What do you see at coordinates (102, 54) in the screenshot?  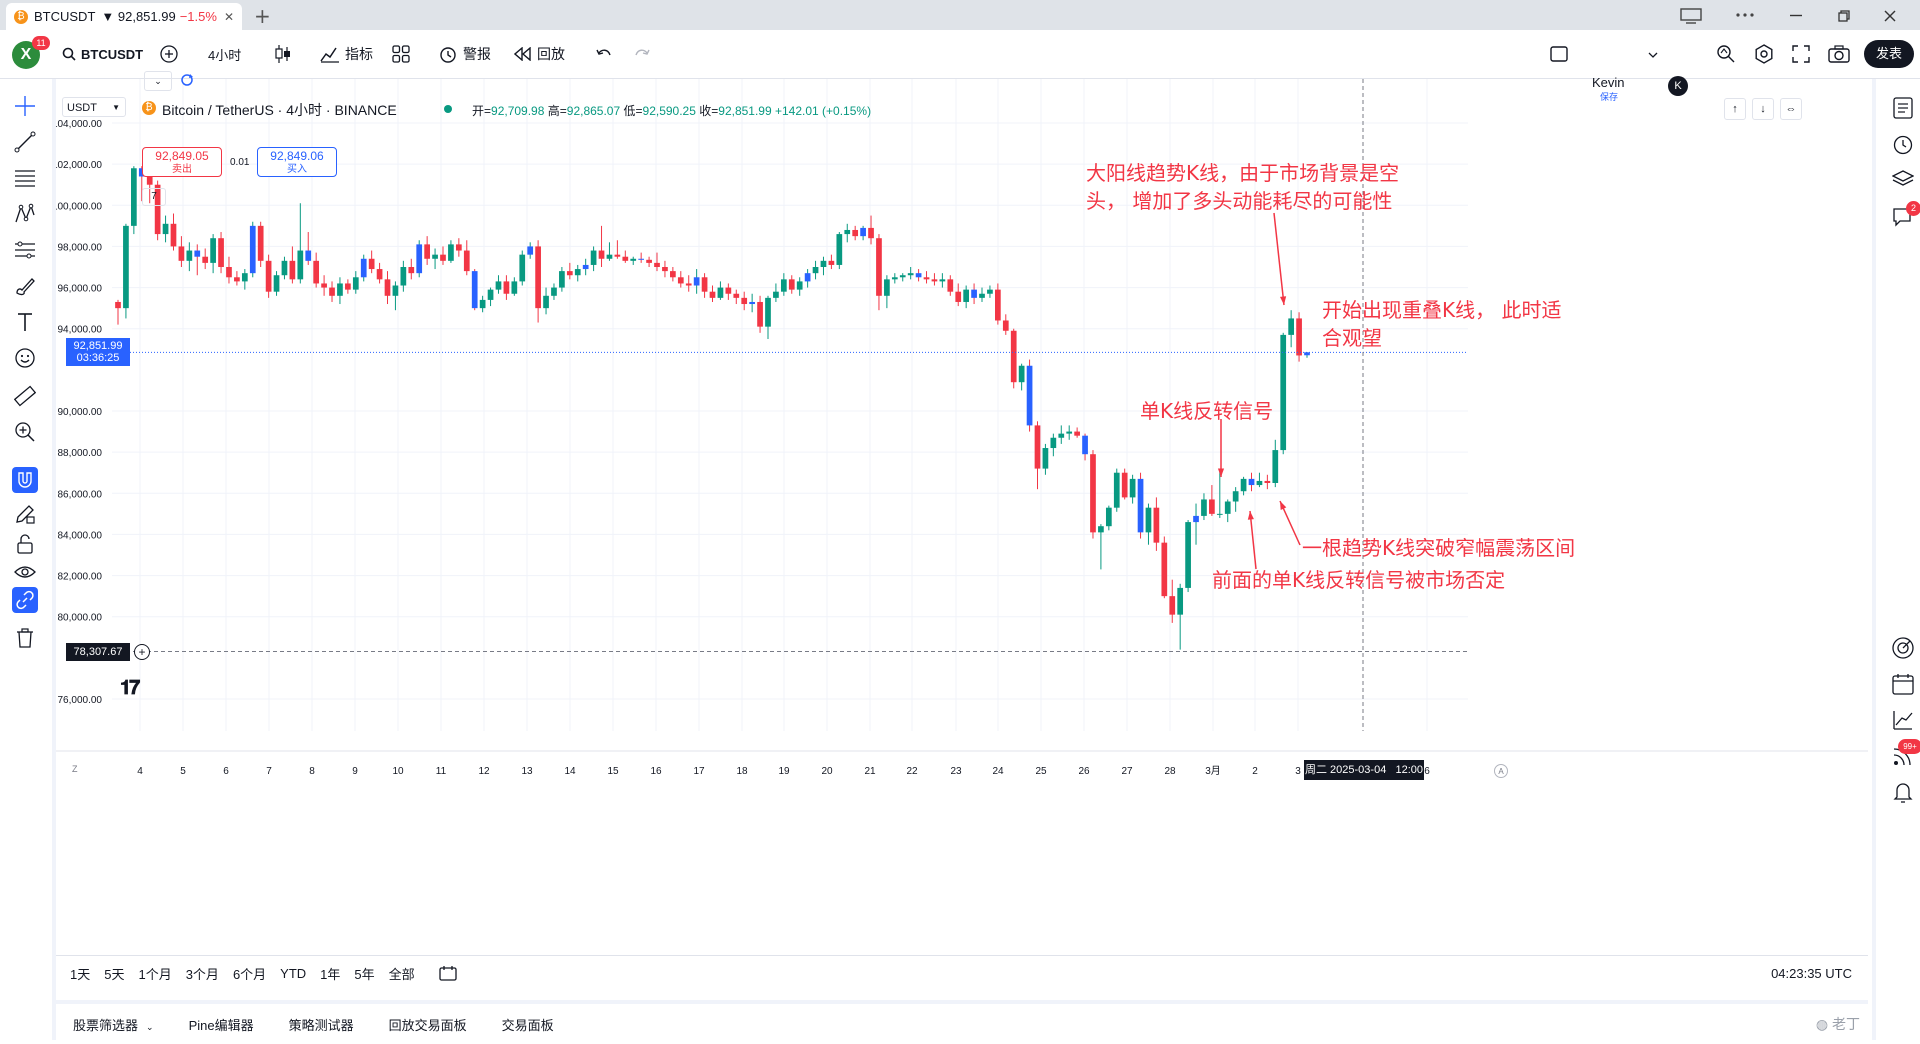 I see `symbol-search: BTCUSDT` at bounding box center [102, 54].